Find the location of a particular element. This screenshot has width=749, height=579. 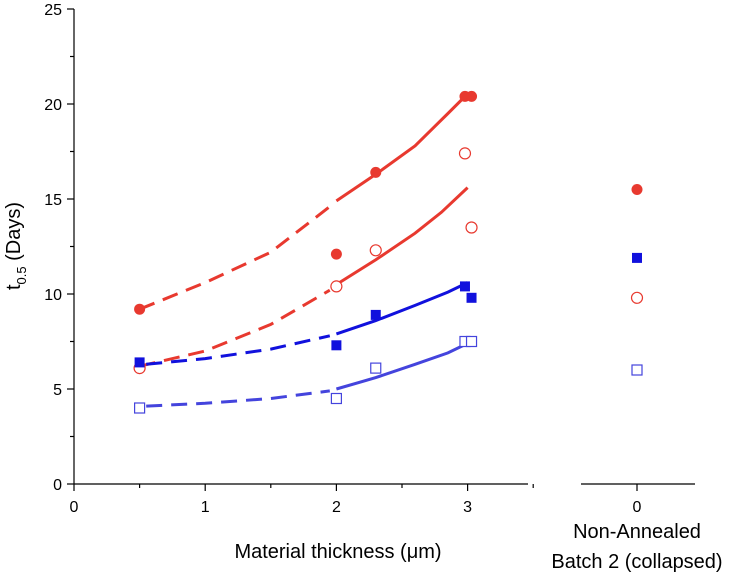

x-axis-title: Material thickness (μm) is located at coordinates (337, 552).